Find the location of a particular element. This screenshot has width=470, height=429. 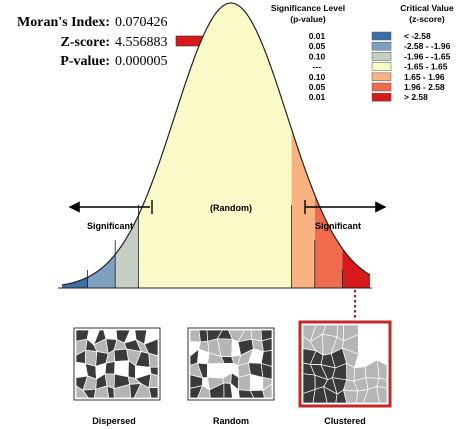

map-random-label: Random is located at coordinates (231, 421).